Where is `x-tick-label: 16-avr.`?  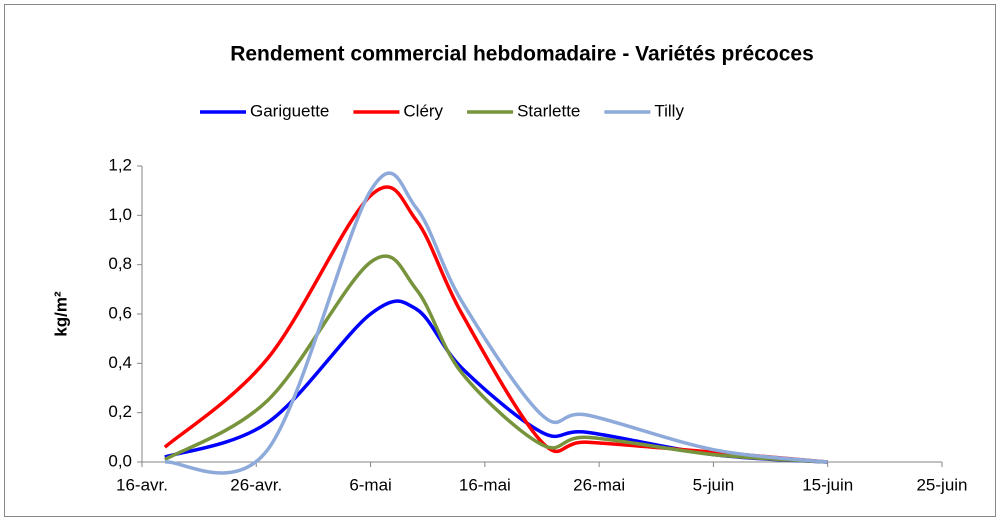 x-tick-label: 16-avr. is located at coordinates (142, 484).